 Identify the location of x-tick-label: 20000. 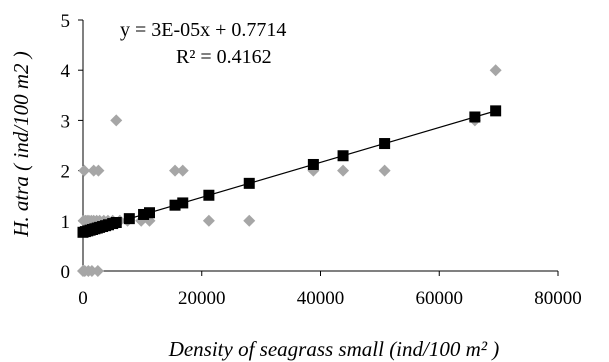
(202, 298).